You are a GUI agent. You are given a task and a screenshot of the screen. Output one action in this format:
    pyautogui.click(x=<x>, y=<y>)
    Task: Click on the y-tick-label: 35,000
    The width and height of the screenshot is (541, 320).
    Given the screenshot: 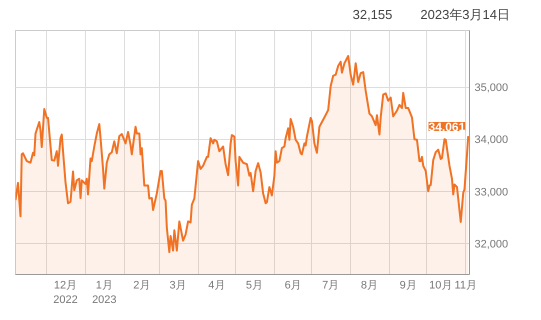 What is the action you would take?
    pyautogui.click(x=491, y=88)
    